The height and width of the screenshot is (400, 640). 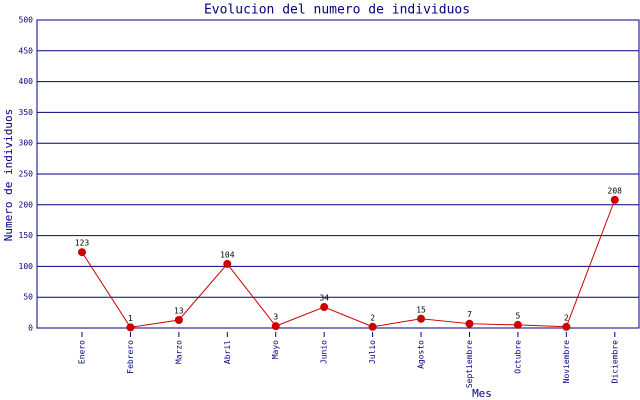 I want to click on x-tick-label: Mayo, so click(x=275, y=349).